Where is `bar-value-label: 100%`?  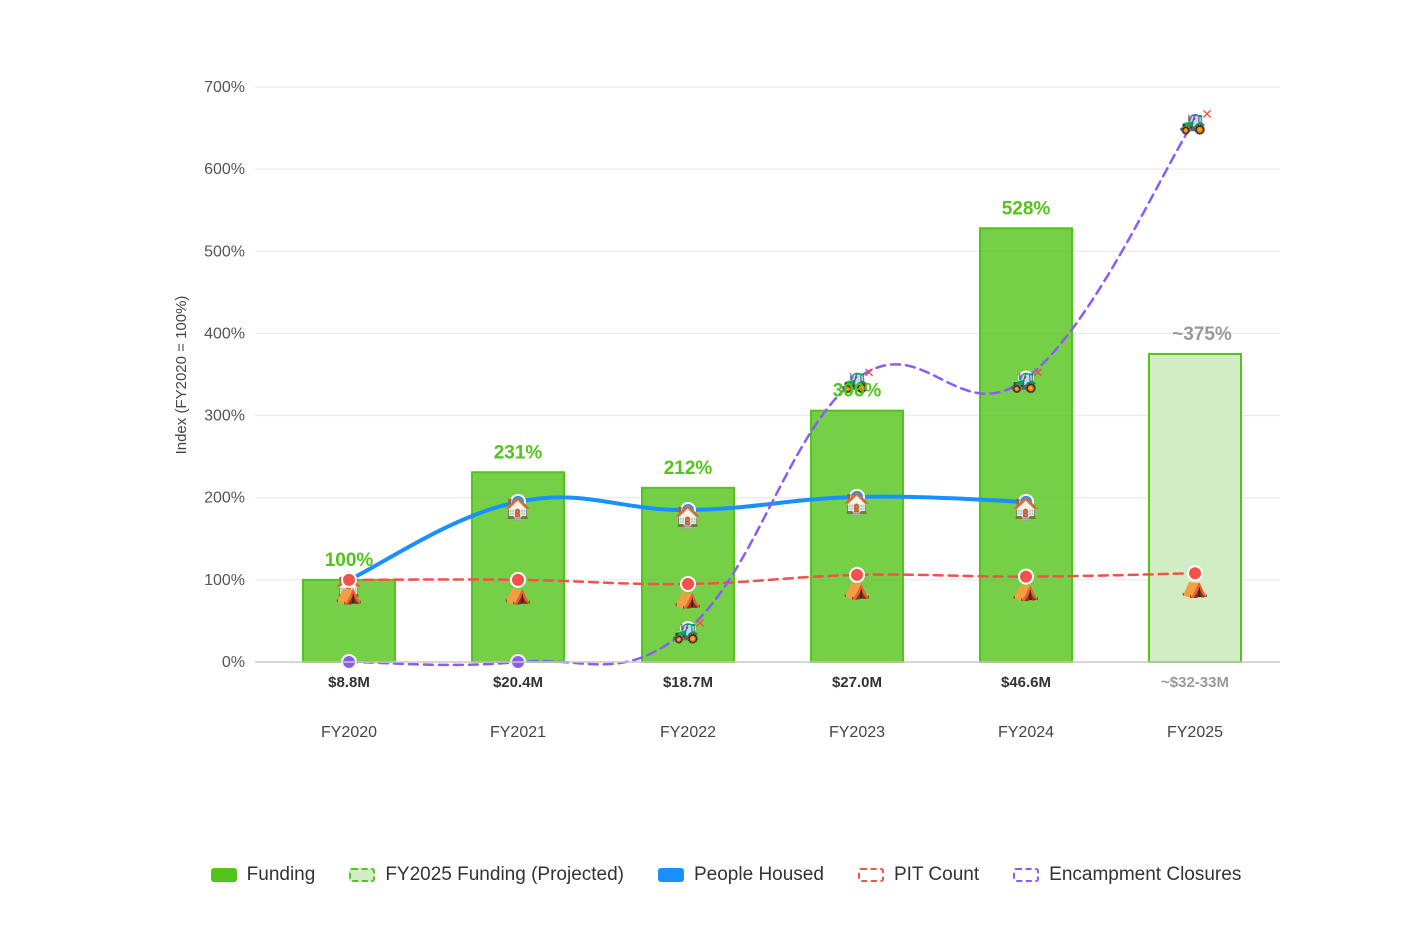
bar-value-label: 100% is located at coordinates (349, 560).